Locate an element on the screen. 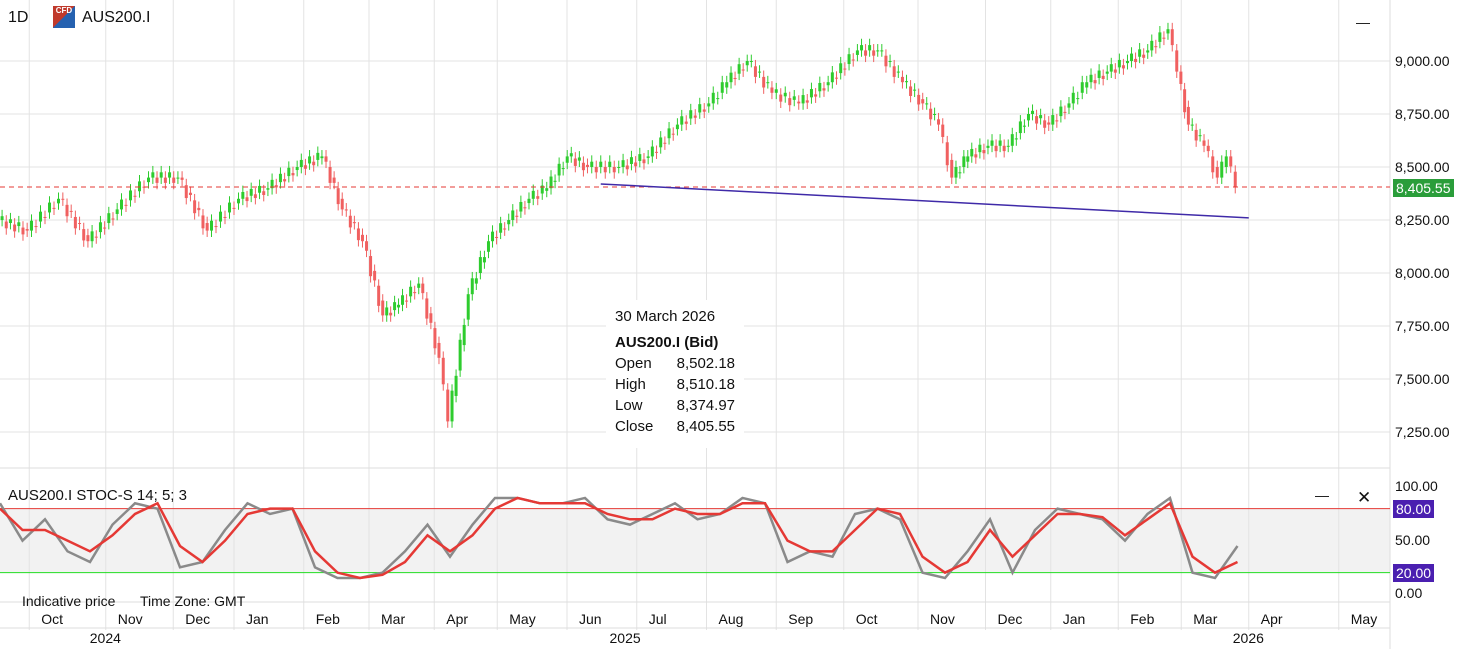  tooltip-value: 8,502.18 is located at coordinates (705, 363).